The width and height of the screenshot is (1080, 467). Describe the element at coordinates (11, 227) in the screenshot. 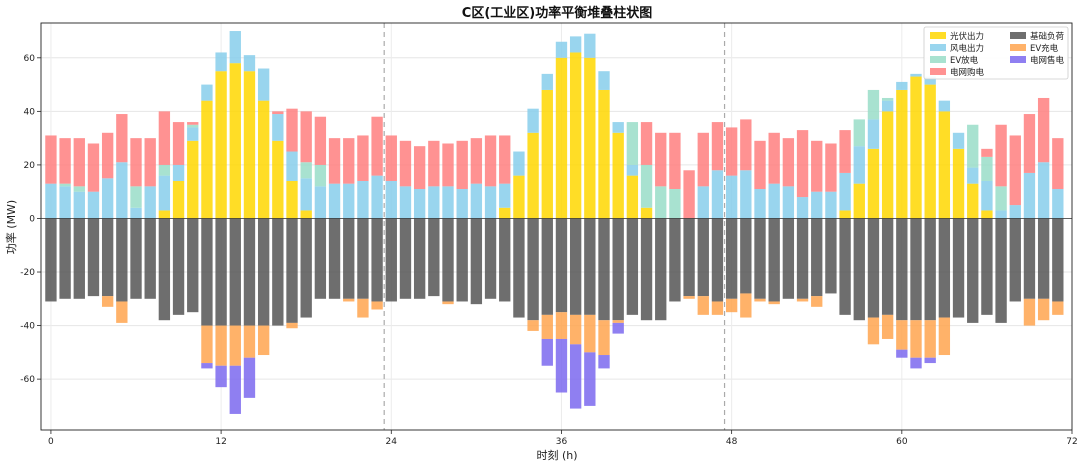

I see `y-axis-label: 功率 (MW)` at that location.